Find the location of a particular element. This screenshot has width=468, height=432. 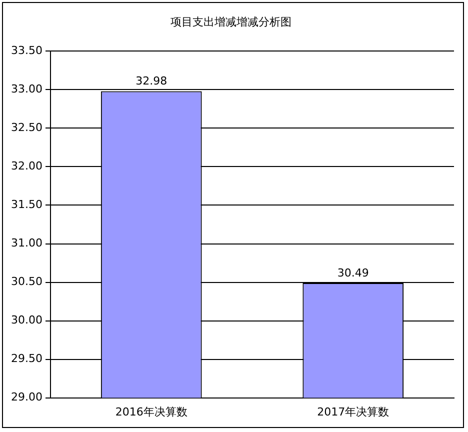

x-tick-label: 2016年决算数 is located at coordinates (151, 411).